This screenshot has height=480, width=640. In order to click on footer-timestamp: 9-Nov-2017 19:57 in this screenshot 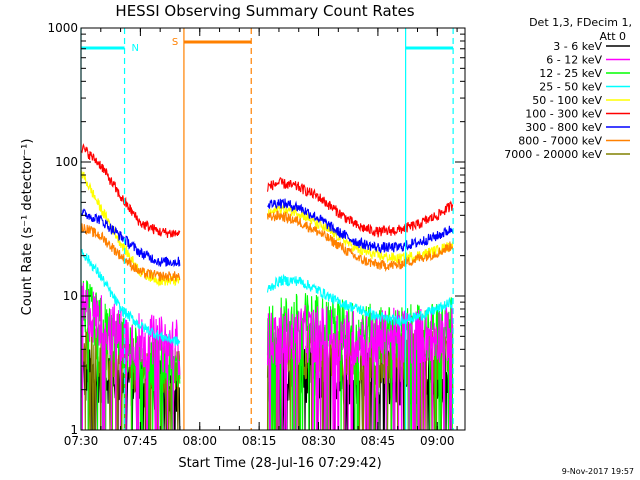, I will do `click(598, 471)`.